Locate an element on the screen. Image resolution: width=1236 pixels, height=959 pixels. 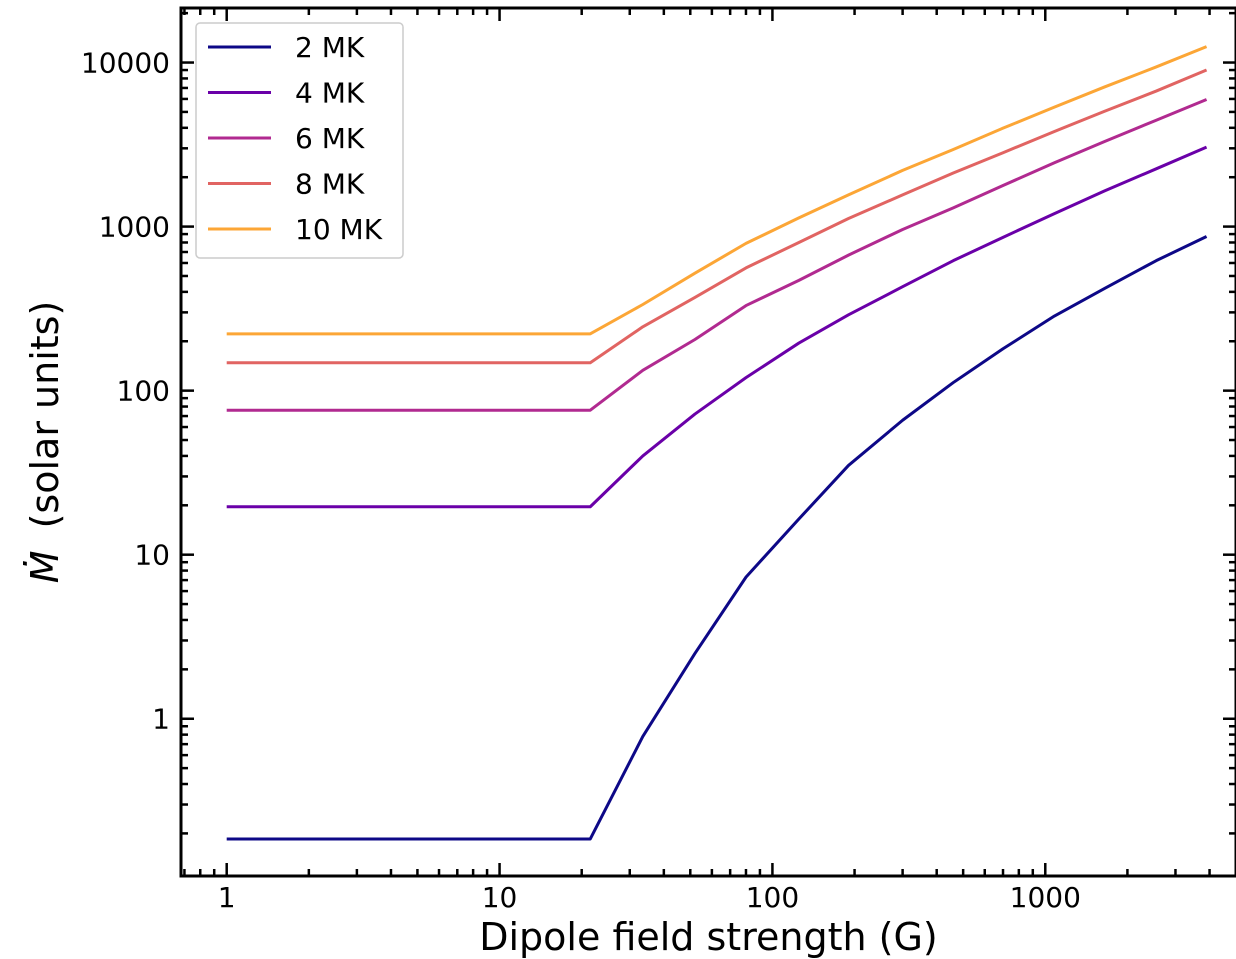
y-tick-label: 1000 is located at coordinates (134, 227).